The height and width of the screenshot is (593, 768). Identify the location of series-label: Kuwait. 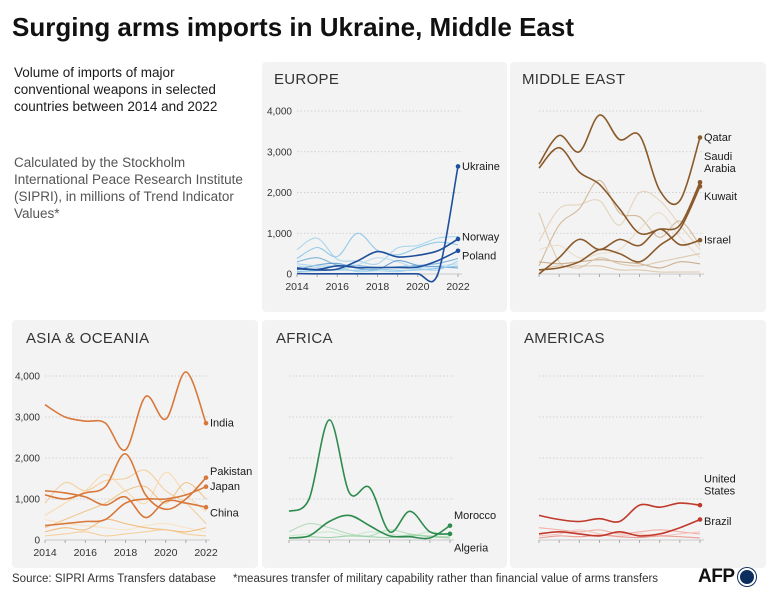
(720, 197).